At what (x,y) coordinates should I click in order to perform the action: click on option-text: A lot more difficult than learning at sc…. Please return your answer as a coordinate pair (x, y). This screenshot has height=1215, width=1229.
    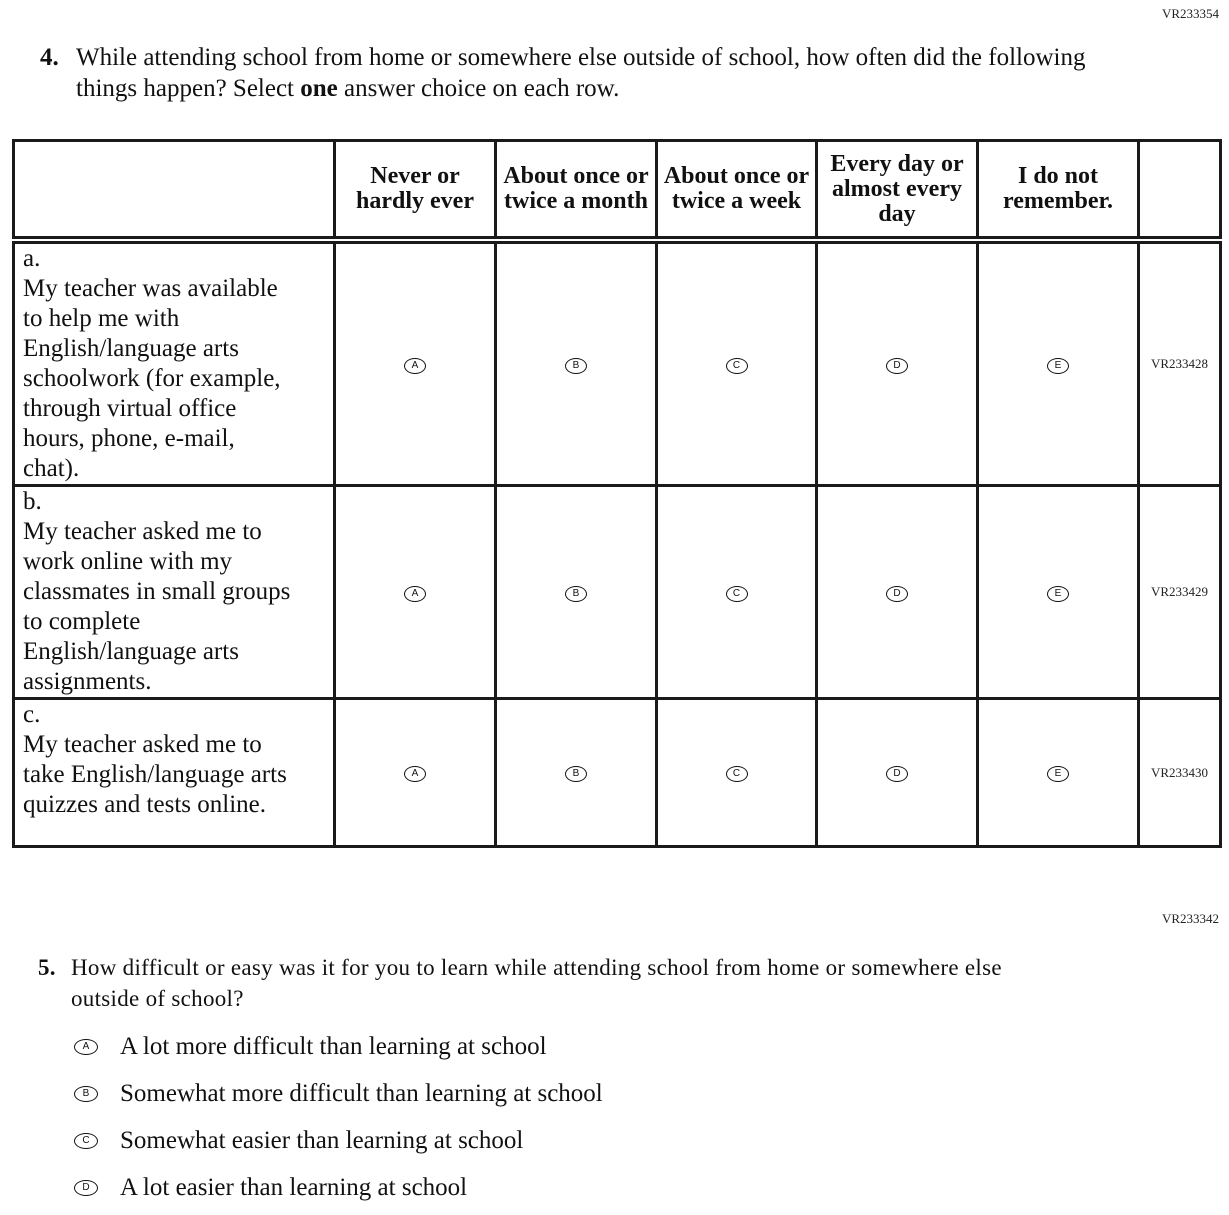
    Looking at the image, I should click on (333, 1046).